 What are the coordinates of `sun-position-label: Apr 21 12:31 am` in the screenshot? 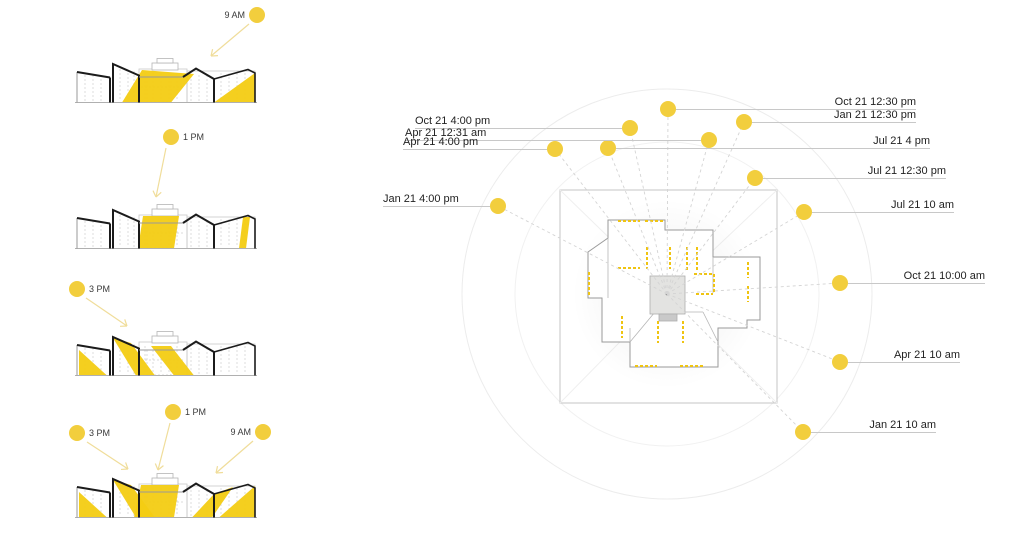 It's located at (446, 133).